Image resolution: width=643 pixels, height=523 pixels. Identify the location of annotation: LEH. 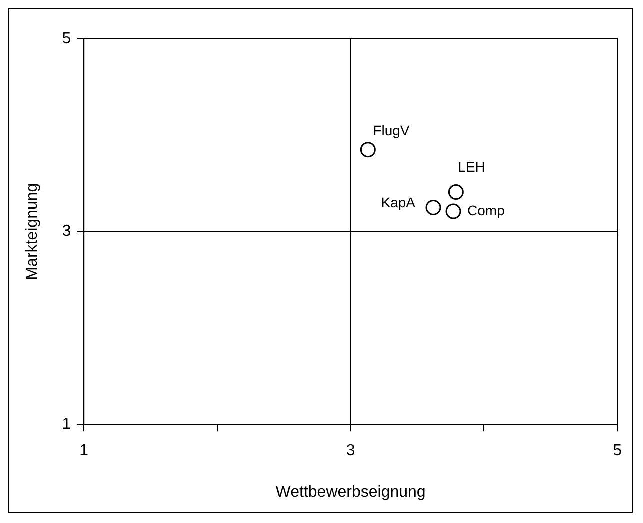
(472, 167).